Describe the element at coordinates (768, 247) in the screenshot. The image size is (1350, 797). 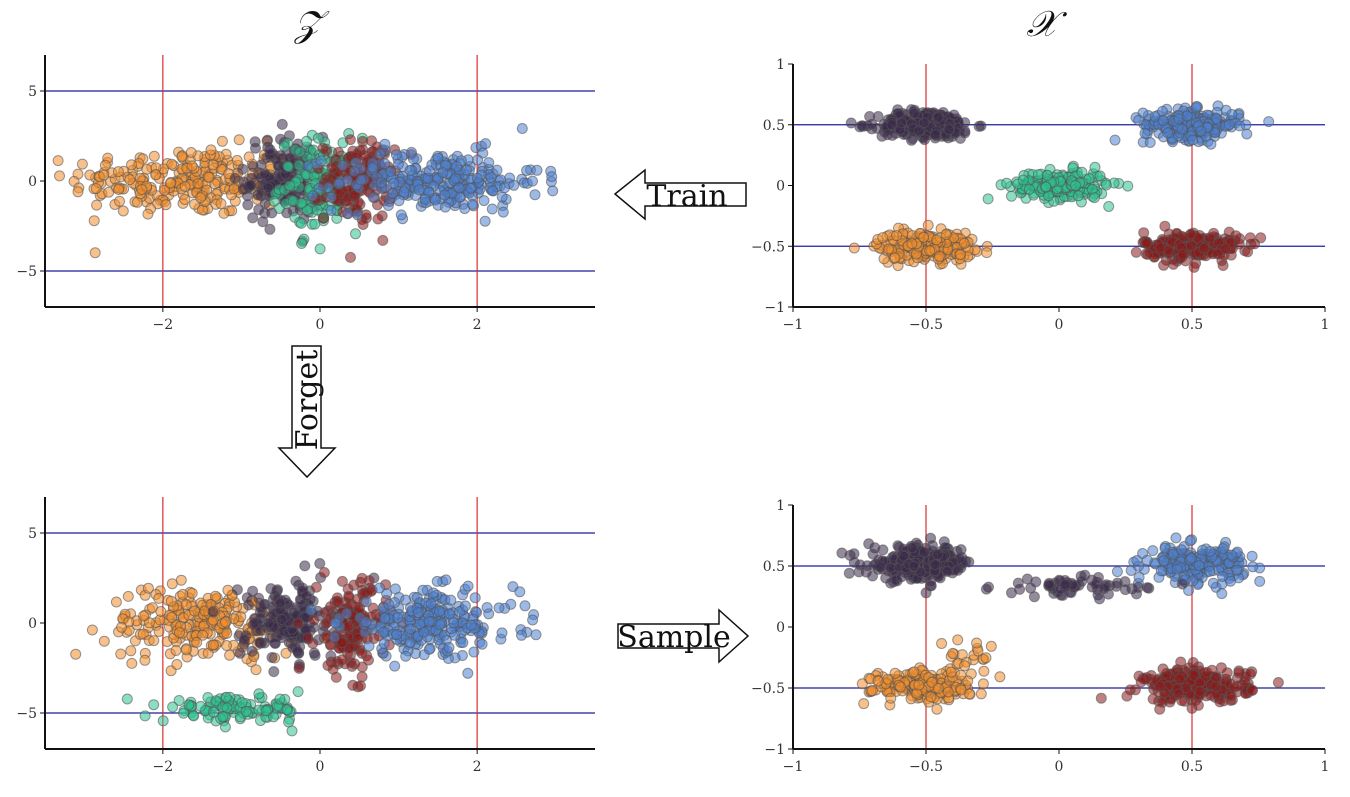
I see `y-tick-label: −0.5` at that location.